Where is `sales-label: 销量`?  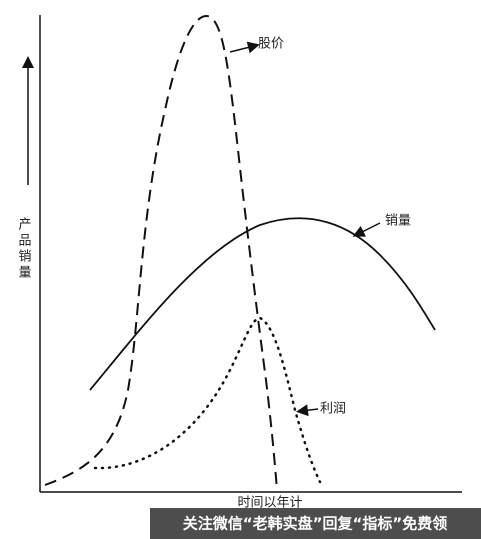
sales-label: 销量 is located at coordinates (398, 221).